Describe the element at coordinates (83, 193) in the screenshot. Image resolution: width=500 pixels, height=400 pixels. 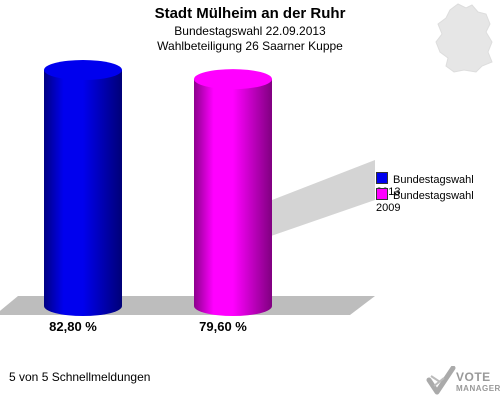
I see `bar-bundestagswahl-2013` at that location.